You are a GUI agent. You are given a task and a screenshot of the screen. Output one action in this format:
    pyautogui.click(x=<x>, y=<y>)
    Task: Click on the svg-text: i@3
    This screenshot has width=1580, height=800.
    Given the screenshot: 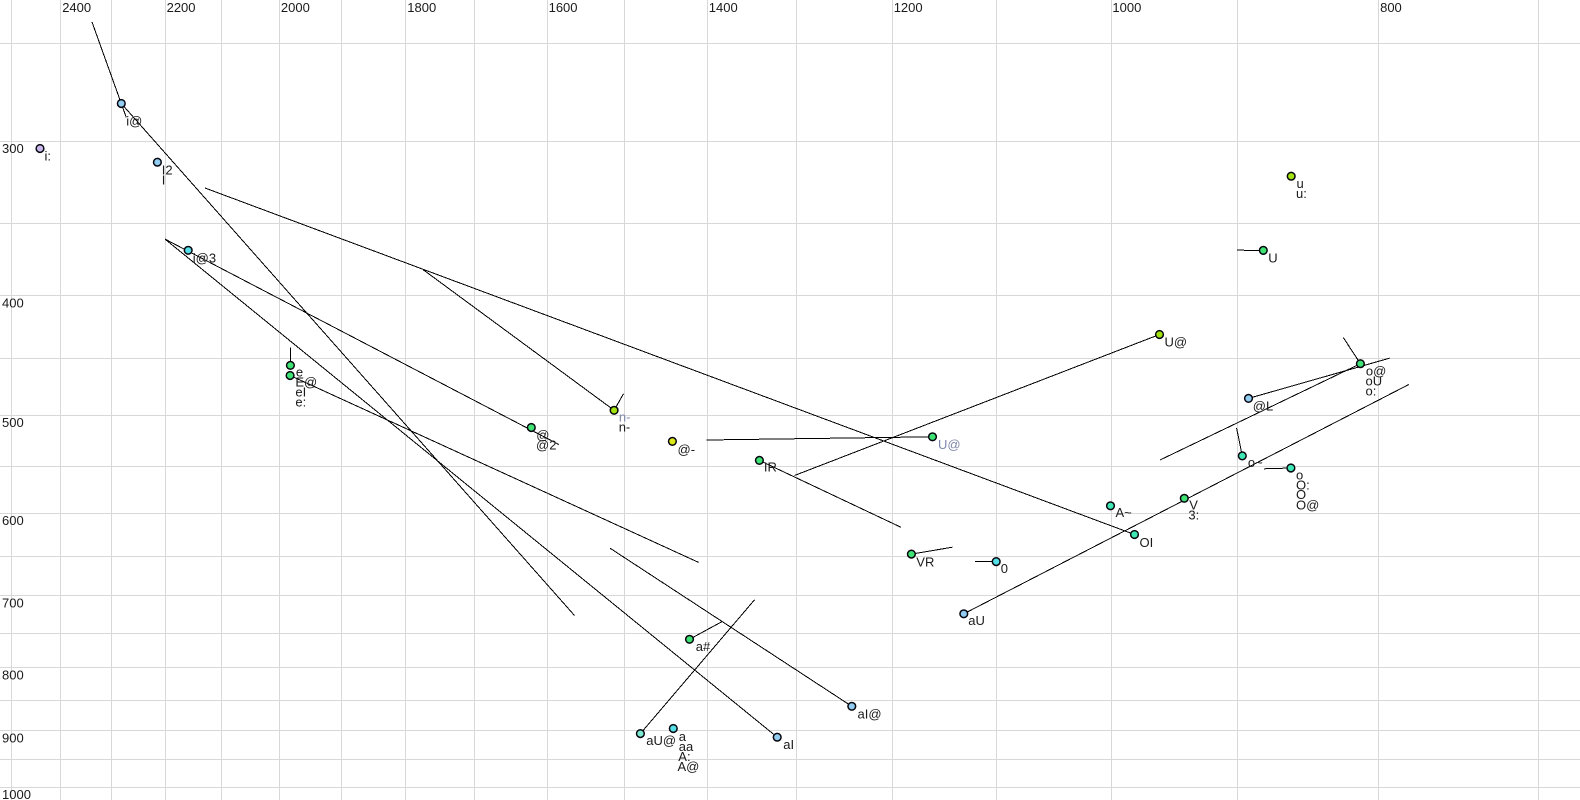 What is the action you would take?
    pyautogui.click(x=204, y=257)
    